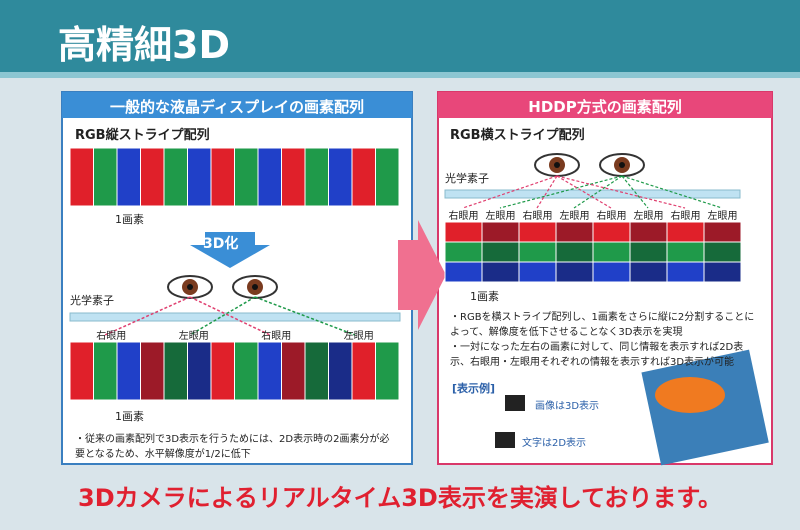  I want to click on left-optical, so click(235, 317).